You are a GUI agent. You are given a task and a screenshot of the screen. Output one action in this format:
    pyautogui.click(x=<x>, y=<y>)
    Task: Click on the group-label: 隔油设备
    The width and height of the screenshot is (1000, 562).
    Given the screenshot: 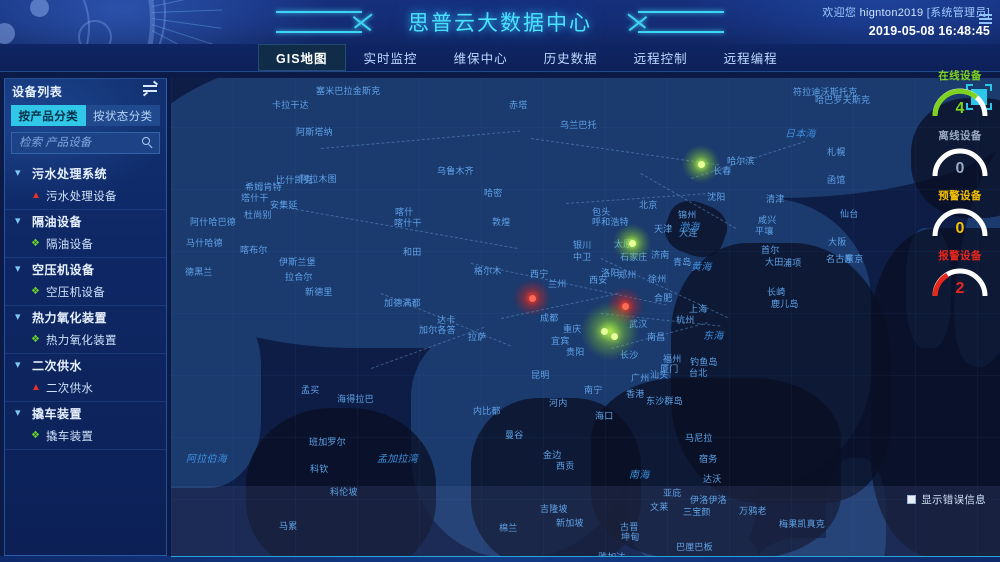 What is the action you would take?
    pyautogui.click(x=57, y=222)
    